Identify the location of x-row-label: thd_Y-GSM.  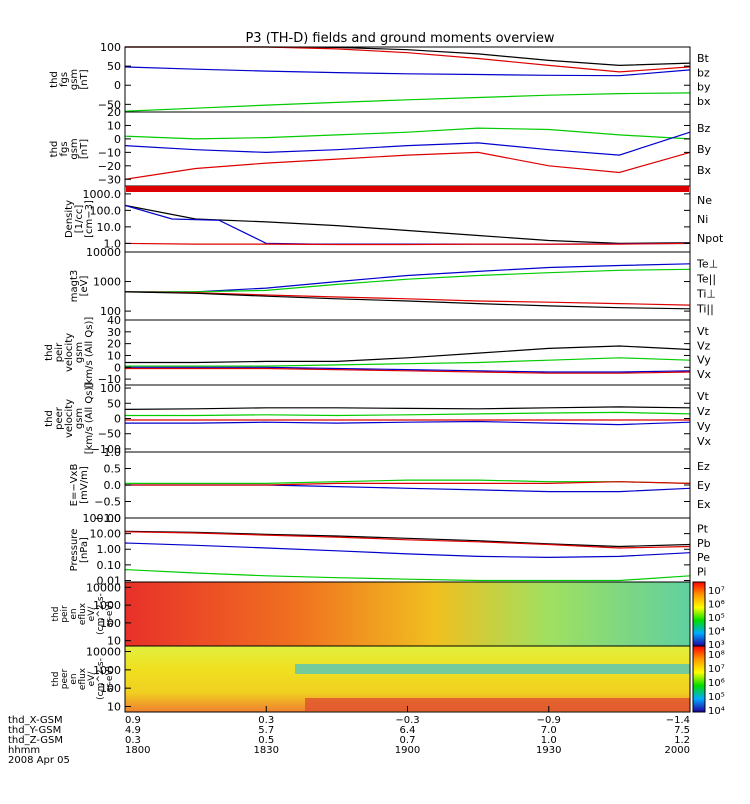
(34, 730).